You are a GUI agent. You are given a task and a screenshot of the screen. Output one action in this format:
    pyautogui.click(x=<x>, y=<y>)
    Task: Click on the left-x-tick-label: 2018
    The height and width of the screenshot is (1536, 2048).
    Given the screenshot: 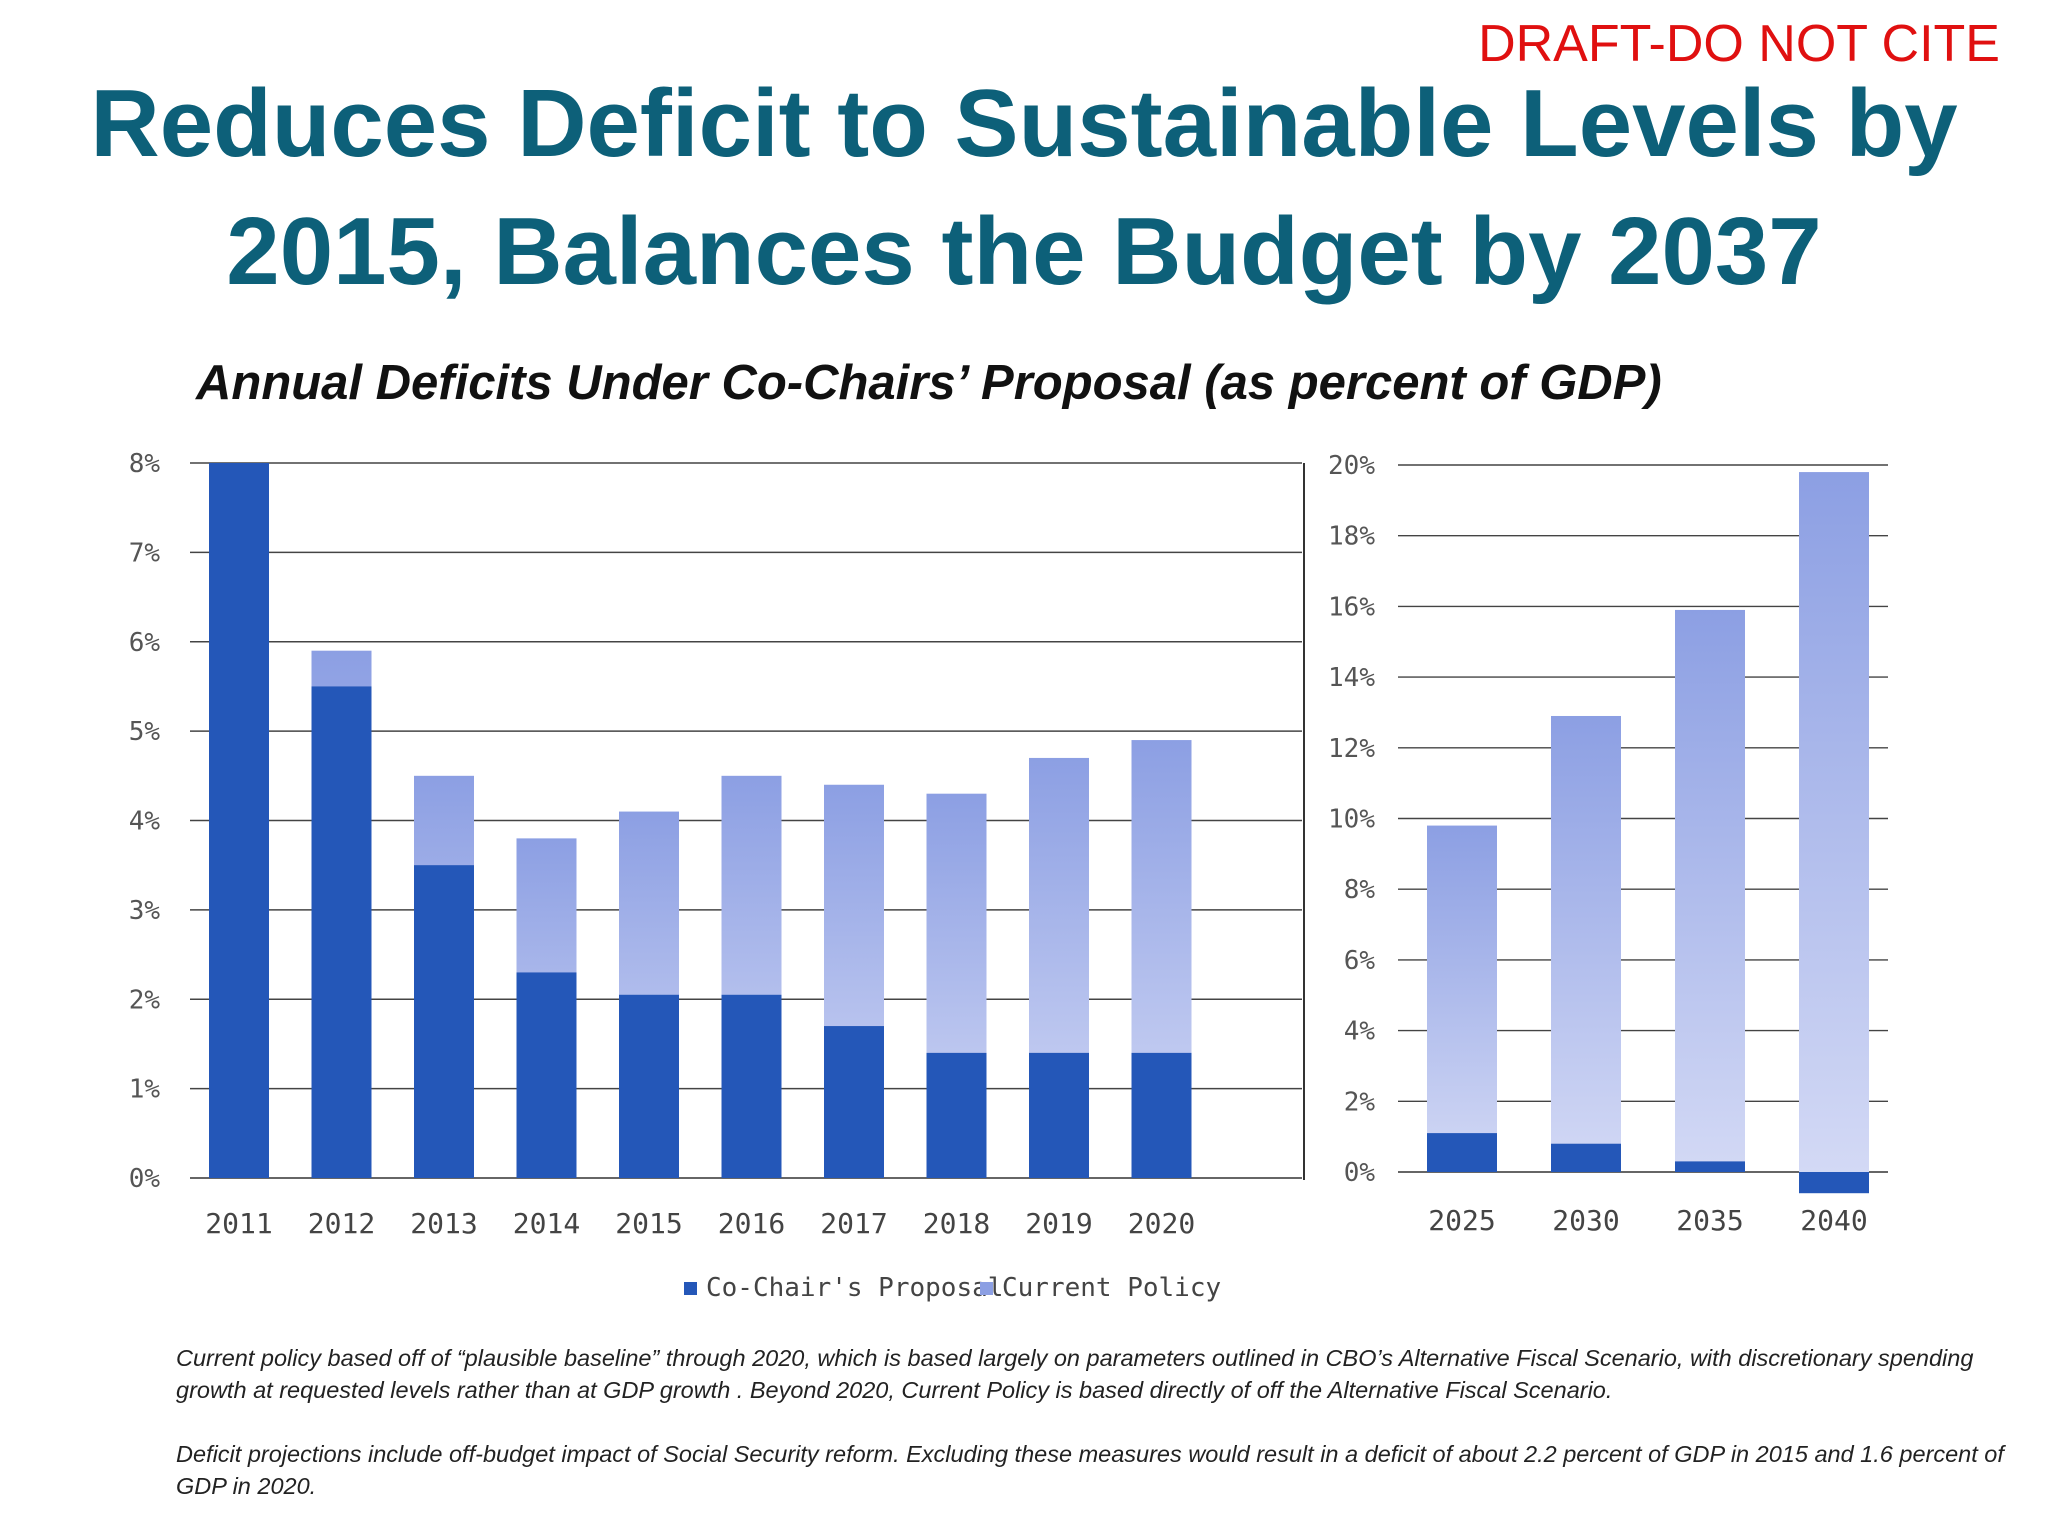 What is the action you would take?
    pyautogui.click(x=956, y=1223)
    